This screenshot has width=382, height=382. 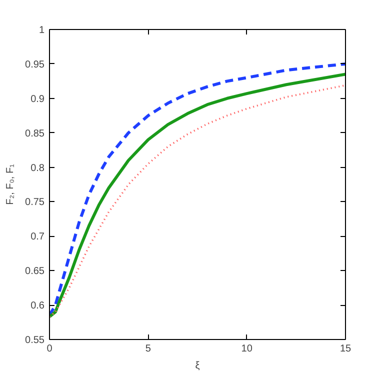 I want to click on y-tick-label: 0.75, so click(x=35, y=202).